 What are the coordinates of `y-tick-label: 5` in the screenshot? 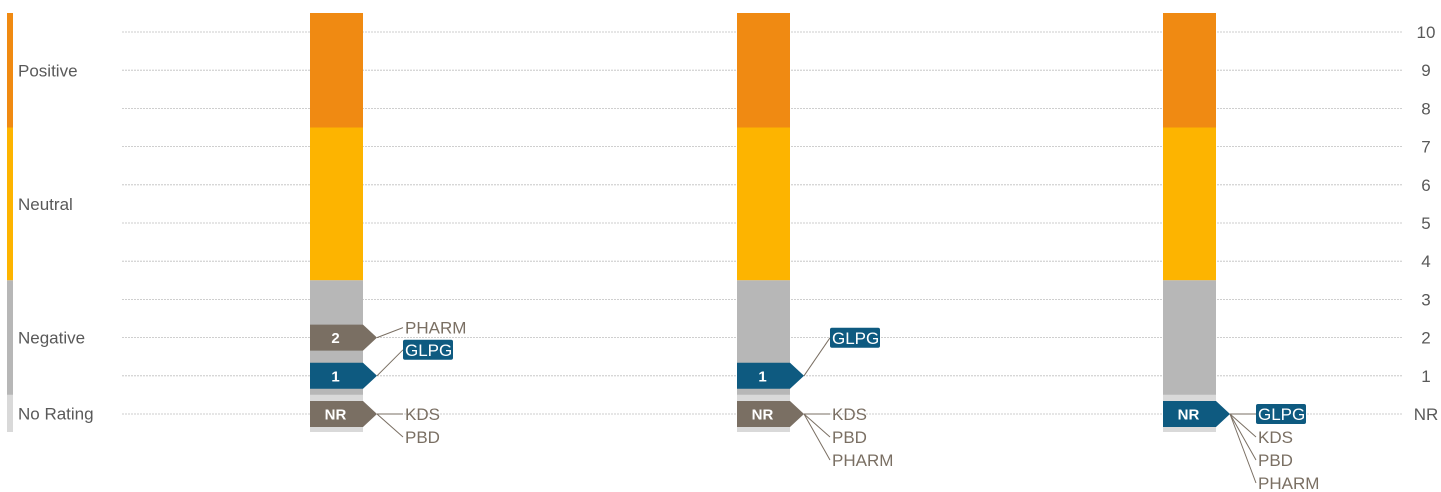 It's located at (1425, 223).